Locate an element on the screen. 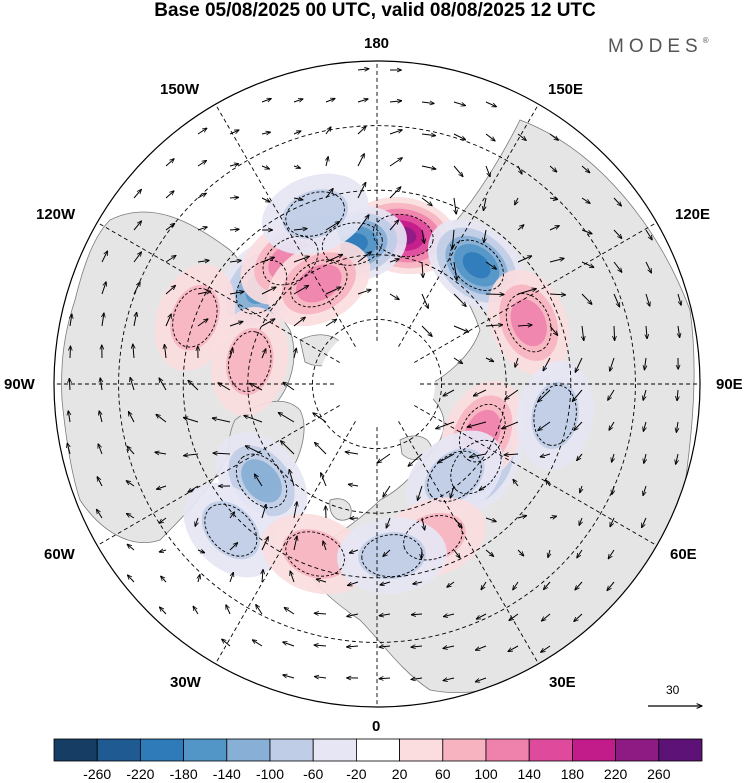 This screenshot has width=750, height=783. colorbar is located at coordinates (378, 750).